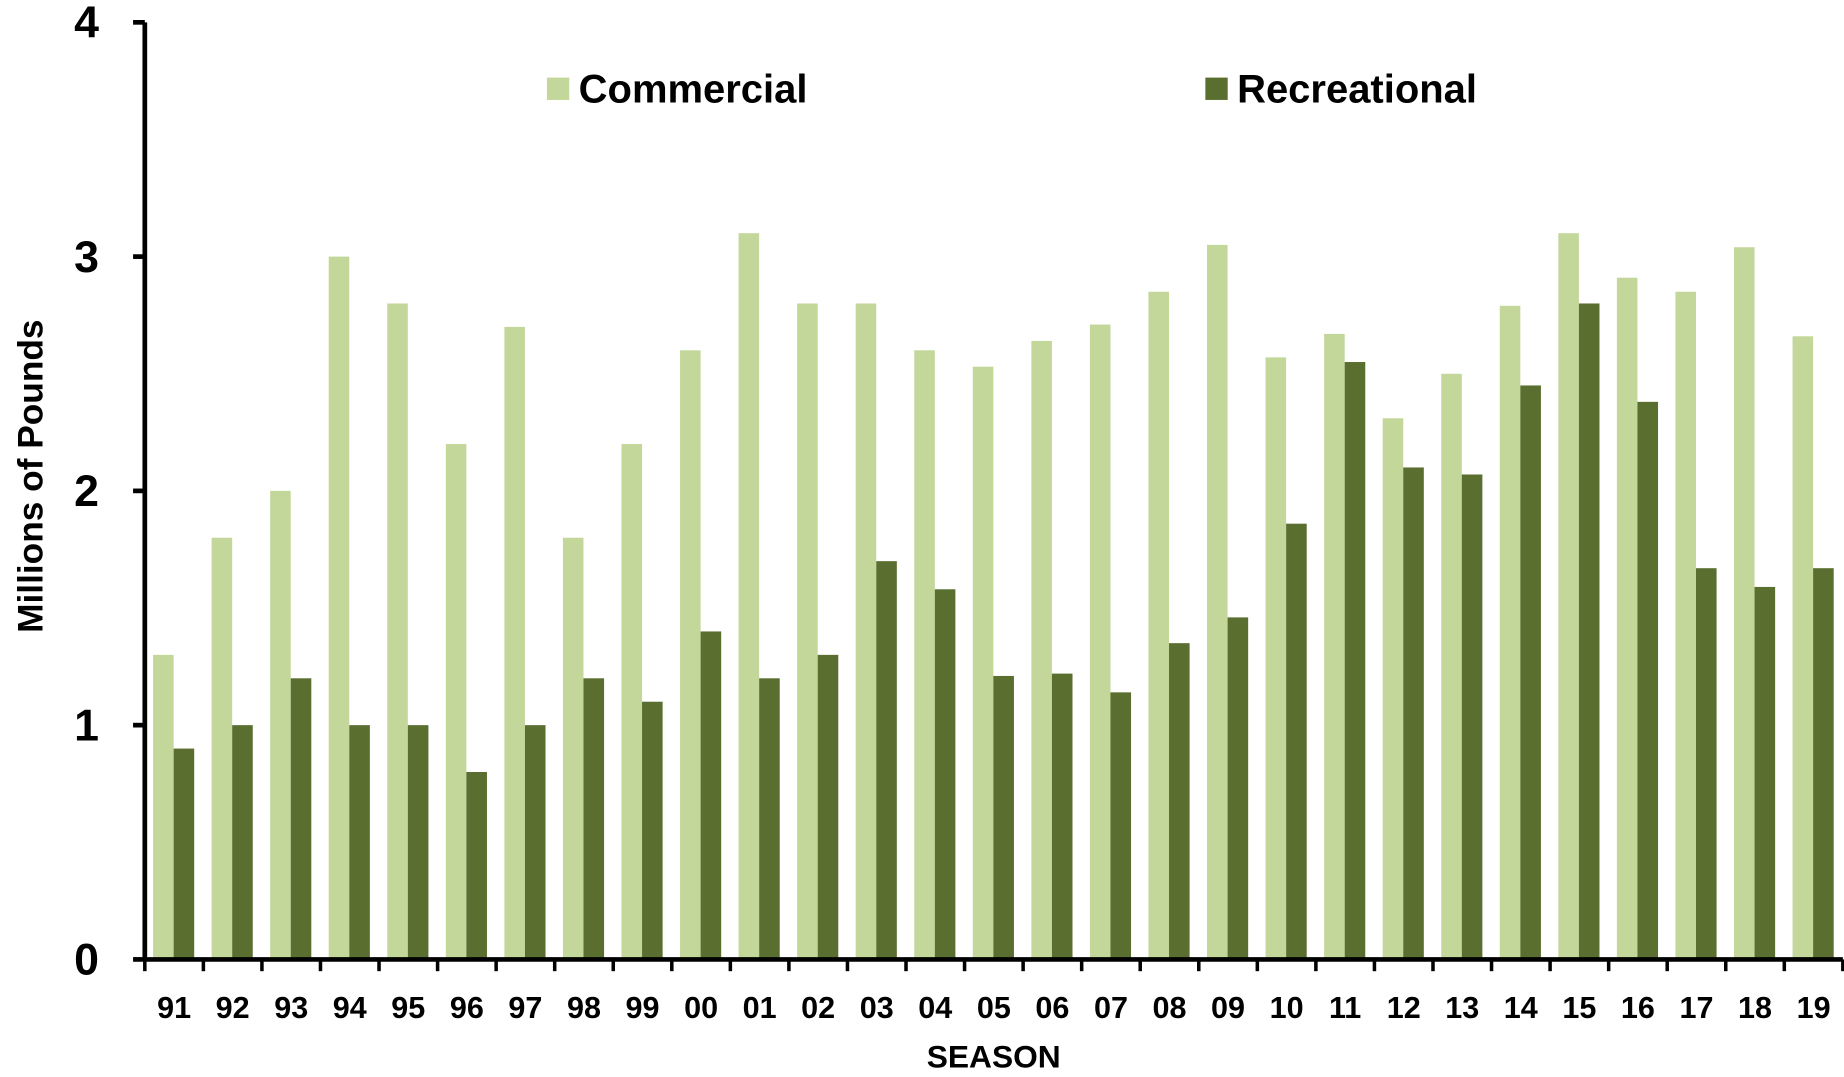 This screenshot has width=1844, height=1077. What do you see at coordinates (994, 1057) in the screenshot?
I see `x-axis-label: SEASON` at bounding box center [994, 1057].